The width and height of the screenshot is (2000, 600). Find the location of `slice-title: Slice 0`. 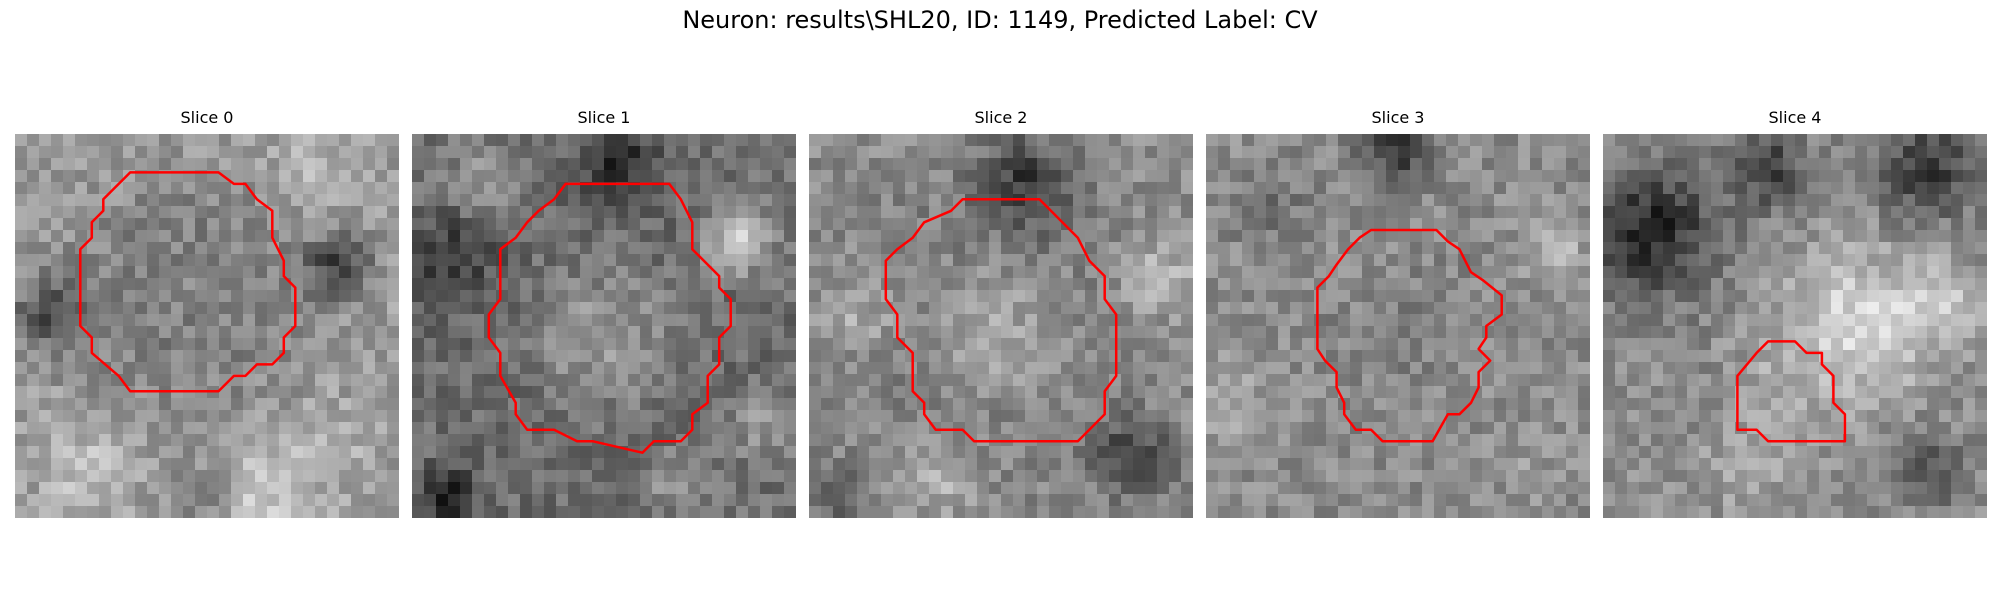

slice-title: Slice 0 is located at coordinates (207, 117).